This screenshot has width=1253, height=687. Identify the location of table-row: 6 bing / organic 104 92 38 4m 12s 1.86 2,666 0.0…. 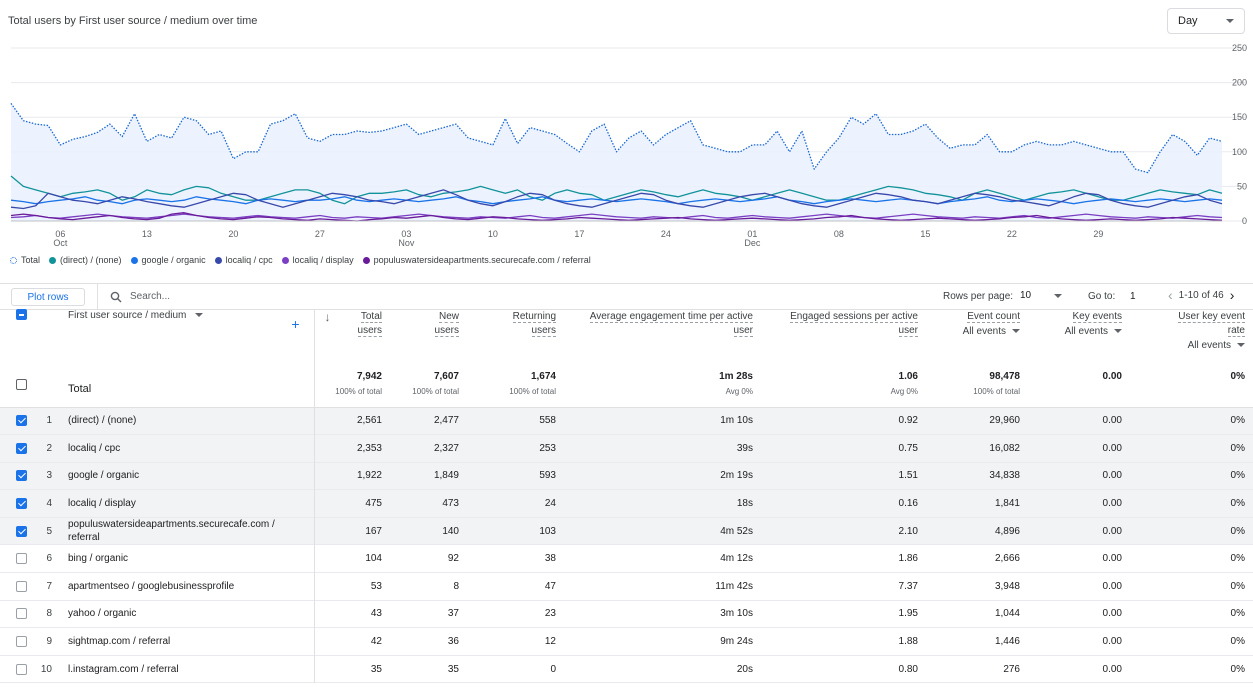
(626, 558).